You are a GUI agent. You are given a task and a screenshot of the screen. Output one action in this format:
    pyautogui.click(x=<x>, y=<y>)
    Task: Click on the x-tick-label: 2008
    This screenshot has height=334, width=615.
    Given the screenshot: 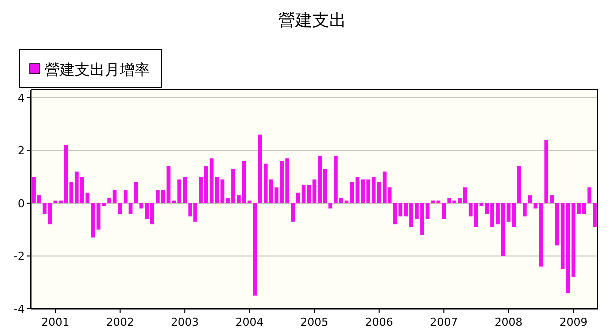 What is the action you would take?
    pyautogui.click(x=508, y=322)
    